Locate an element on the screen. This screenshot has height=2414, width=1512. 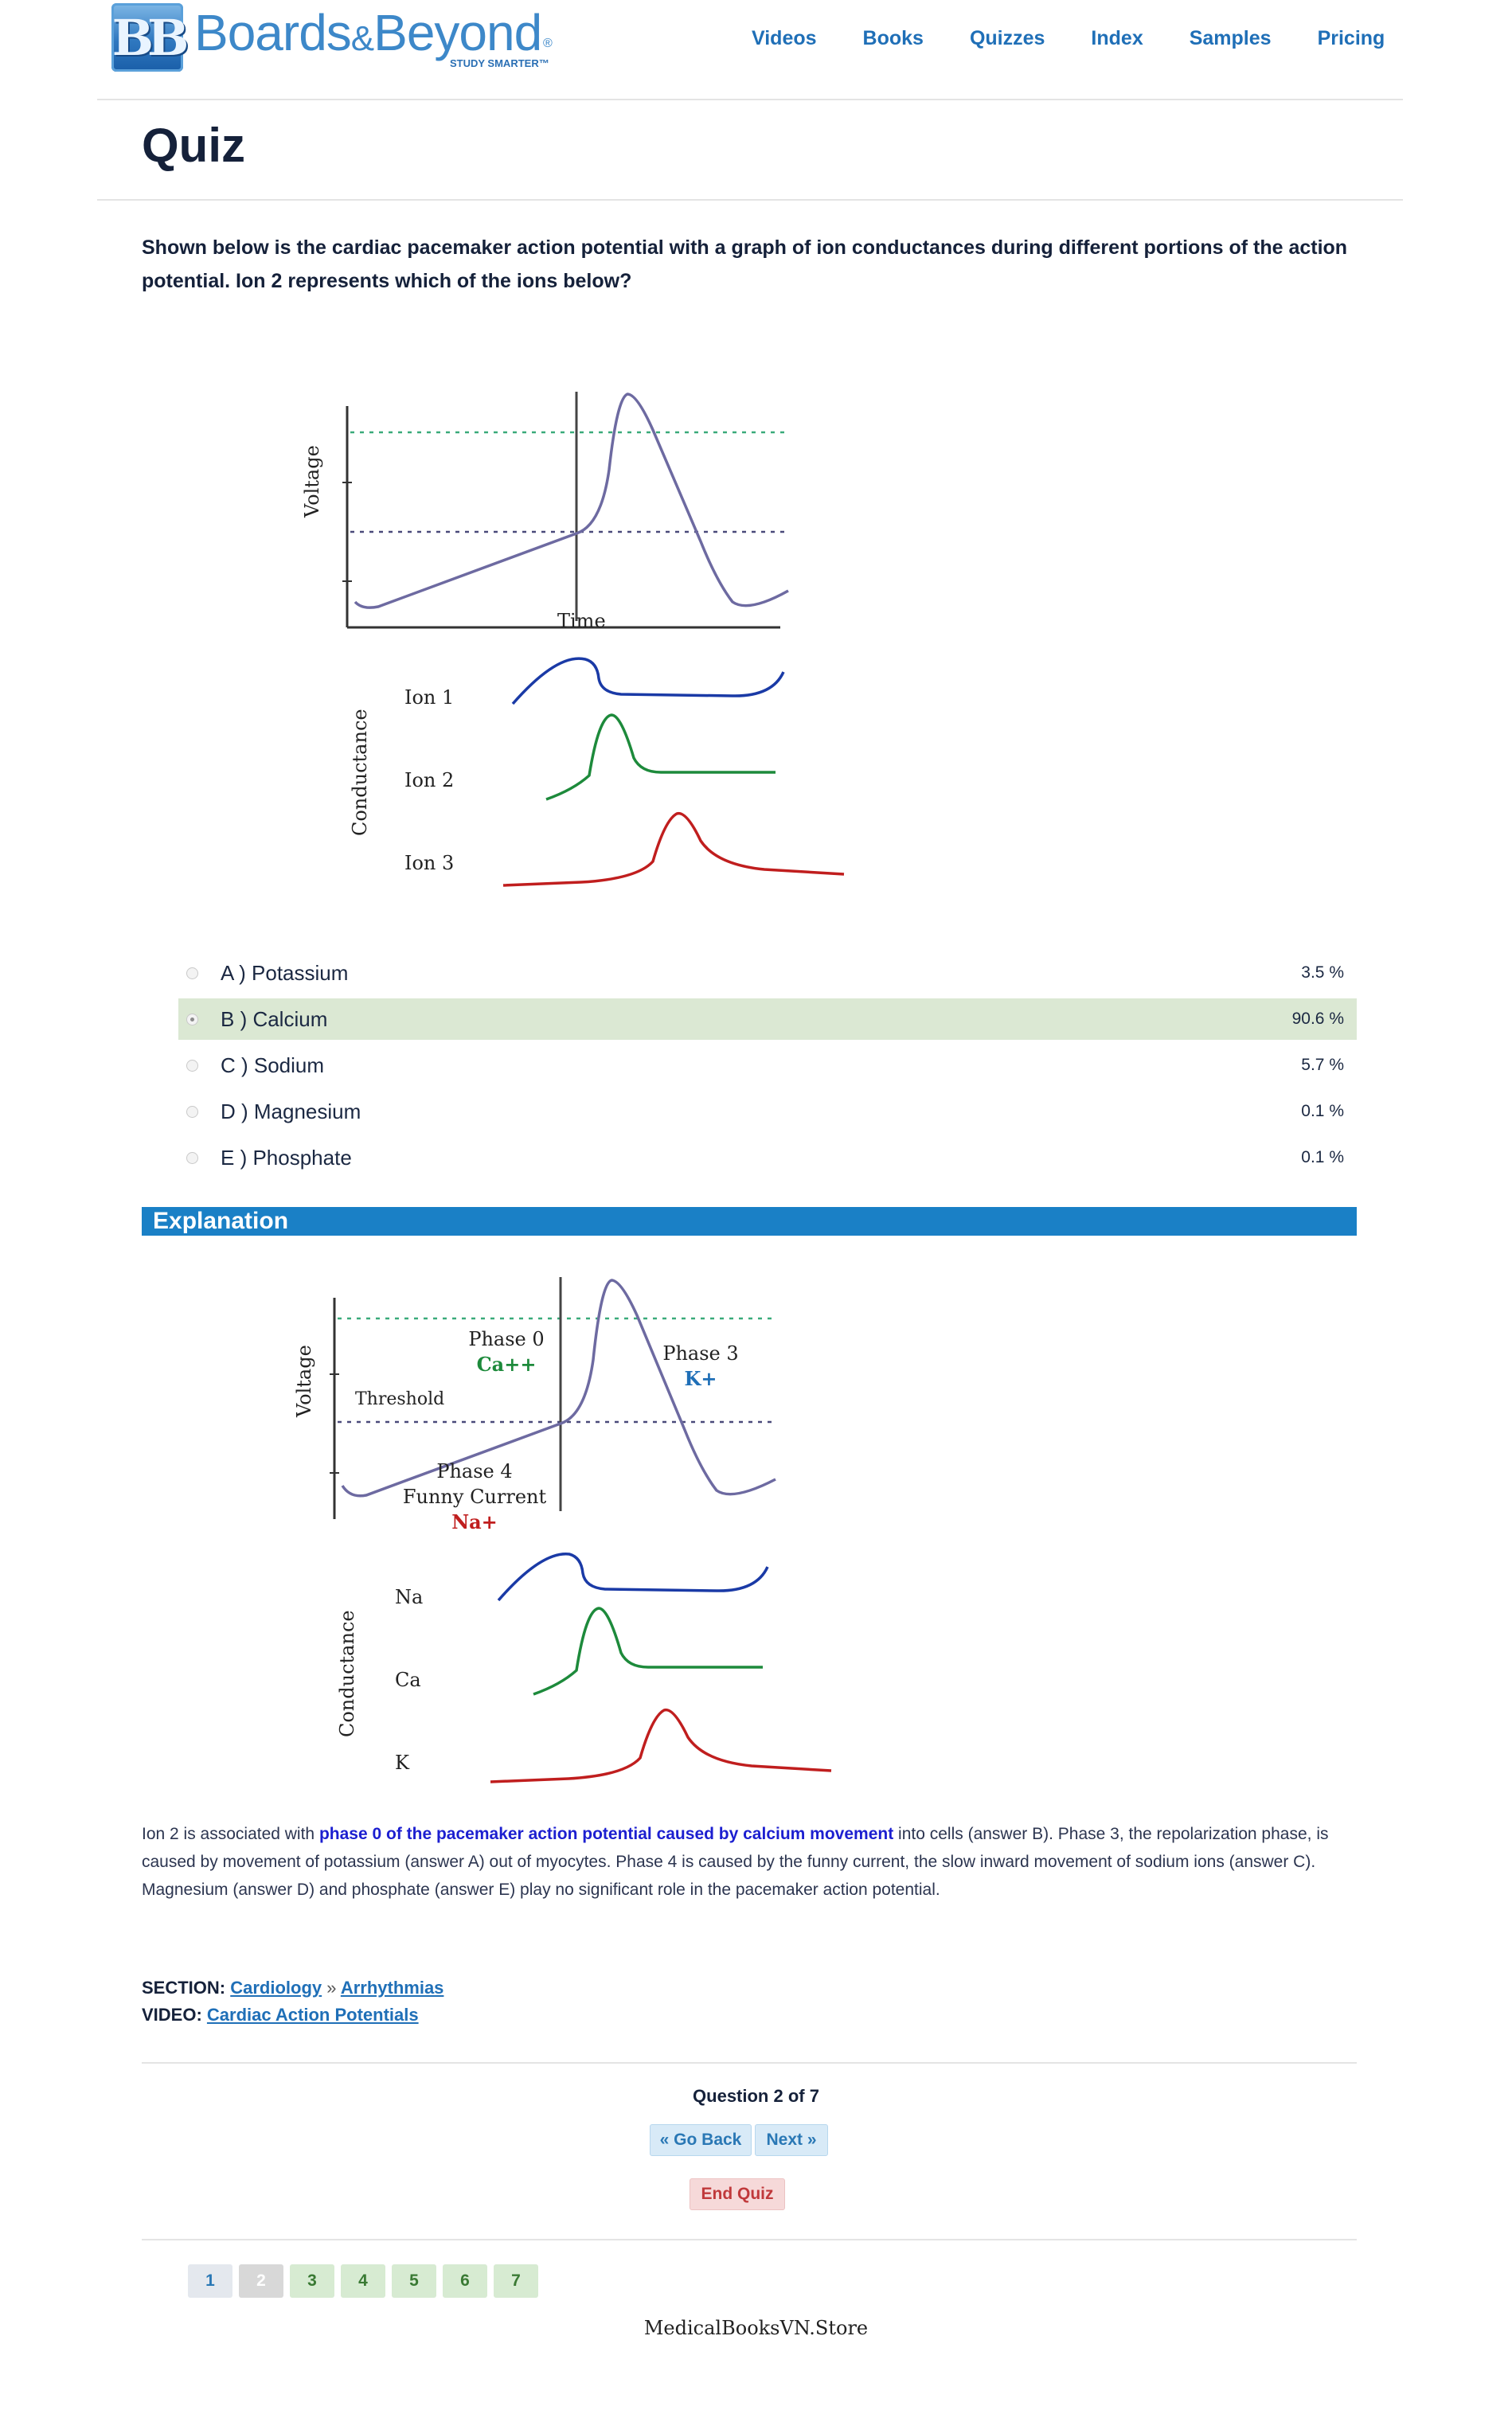
fig2-ca-curve is located at coordinates (648, 1652).